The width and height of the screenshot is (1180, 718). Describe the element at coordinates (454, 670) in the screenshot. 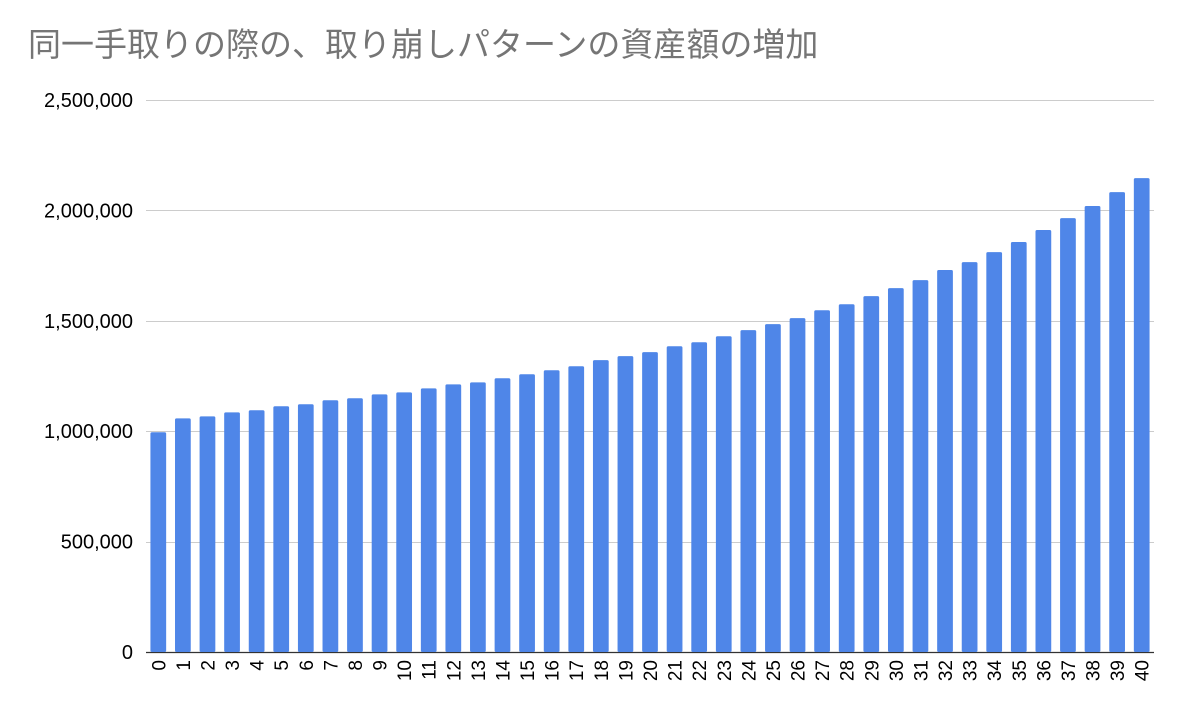

I see `x-tick-label: 12` at that location.